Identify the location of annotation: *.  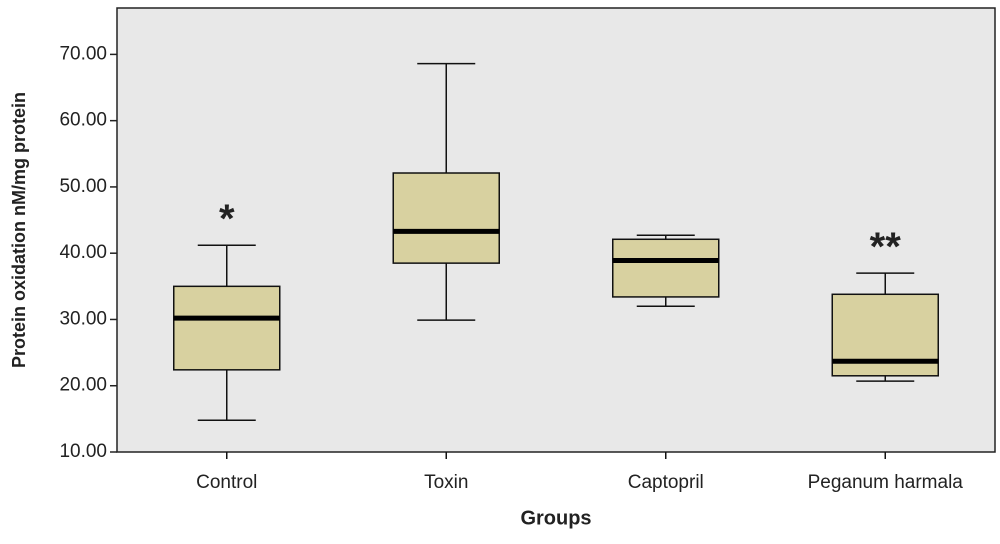
(227, 219).